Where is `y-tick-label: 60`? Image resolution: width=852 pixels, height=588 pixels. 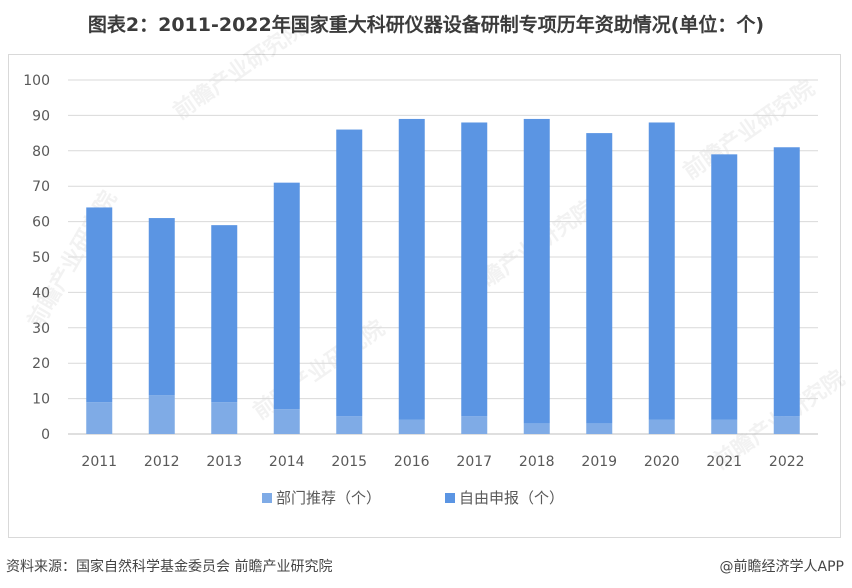
y-tick-label: 60 is located at coordinates (41, 223).